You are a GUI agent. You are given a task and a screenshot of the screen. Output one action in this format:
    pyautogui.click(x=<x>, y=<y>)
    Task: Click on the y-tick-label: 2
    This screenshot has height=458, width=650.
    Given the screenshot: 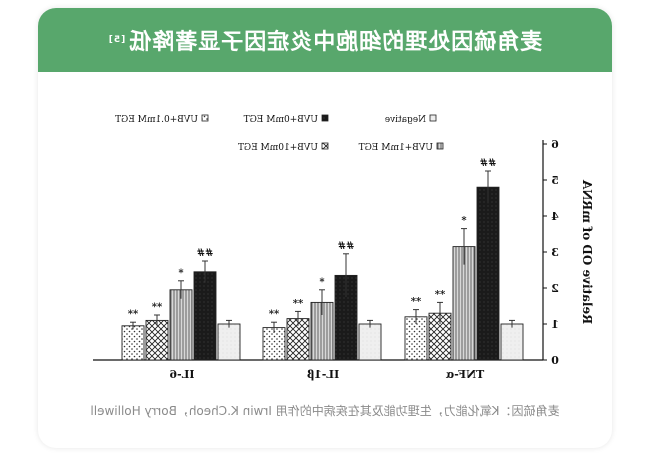 What is the action you would take?
    pyautogui.click(x=555, y=288)
    